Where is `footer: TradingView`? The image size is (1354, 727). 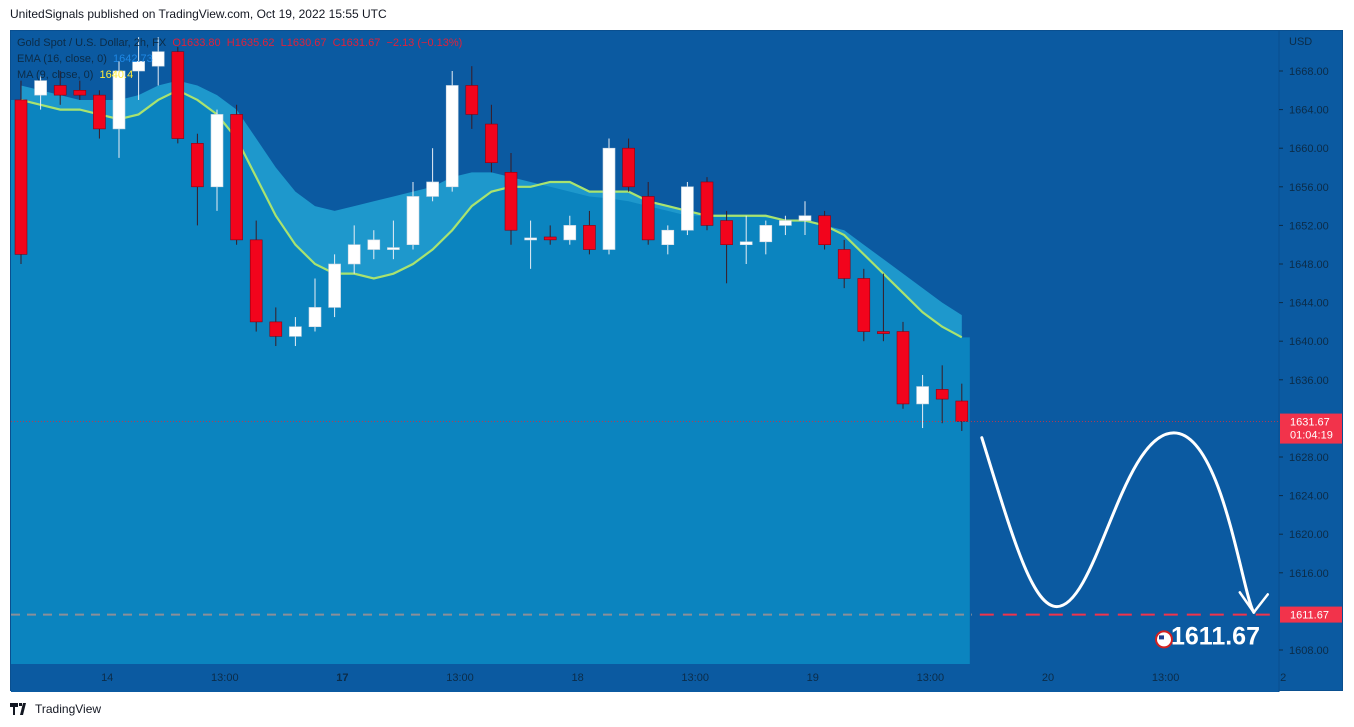
footer: TradingView is located at coordinates (55, 709).